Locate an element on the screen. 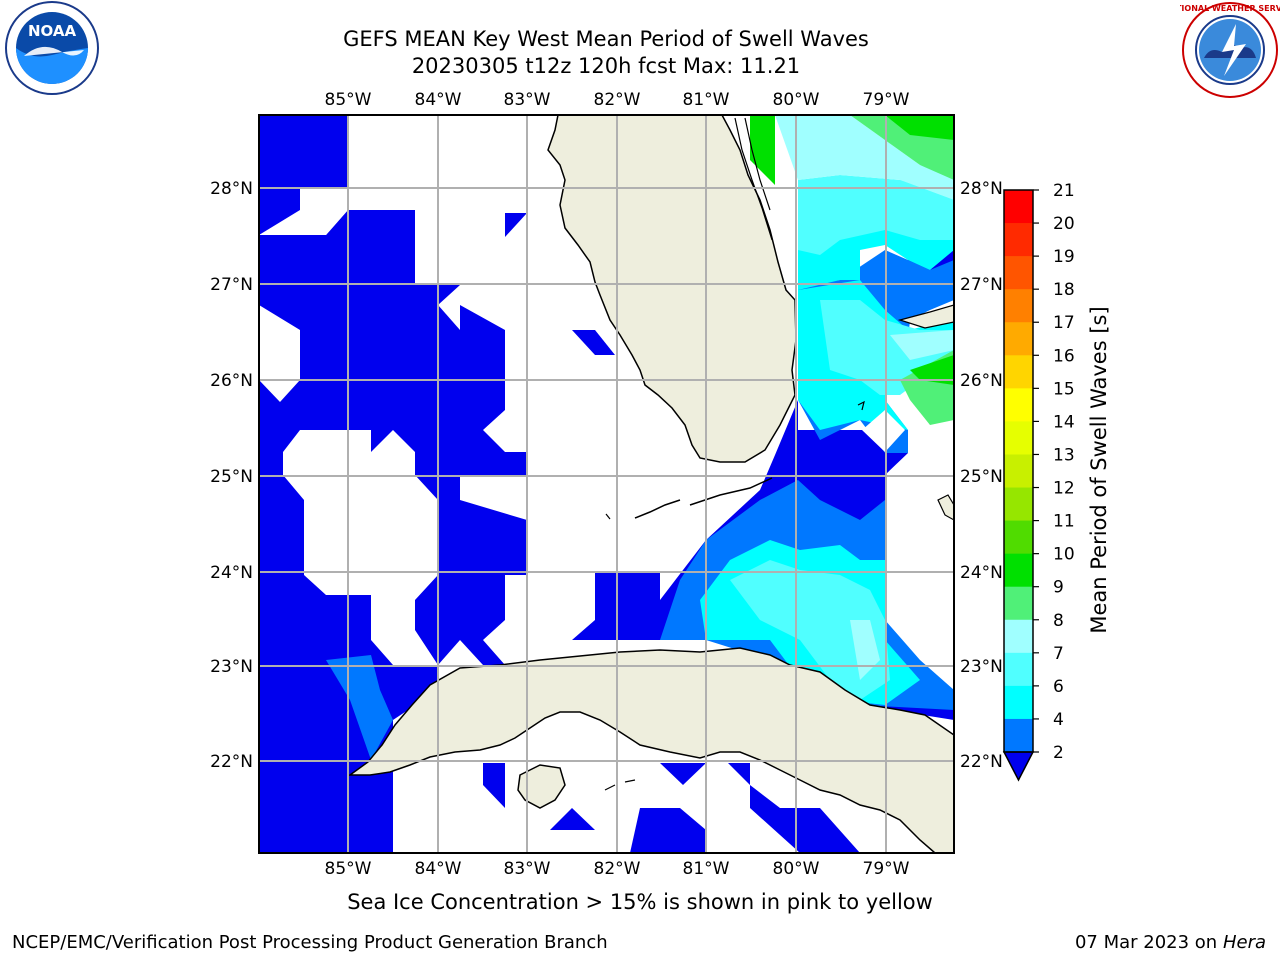 The image size is (1280, 960). colorbar-tick-label: 15 is located at coordinates (1064, 389).